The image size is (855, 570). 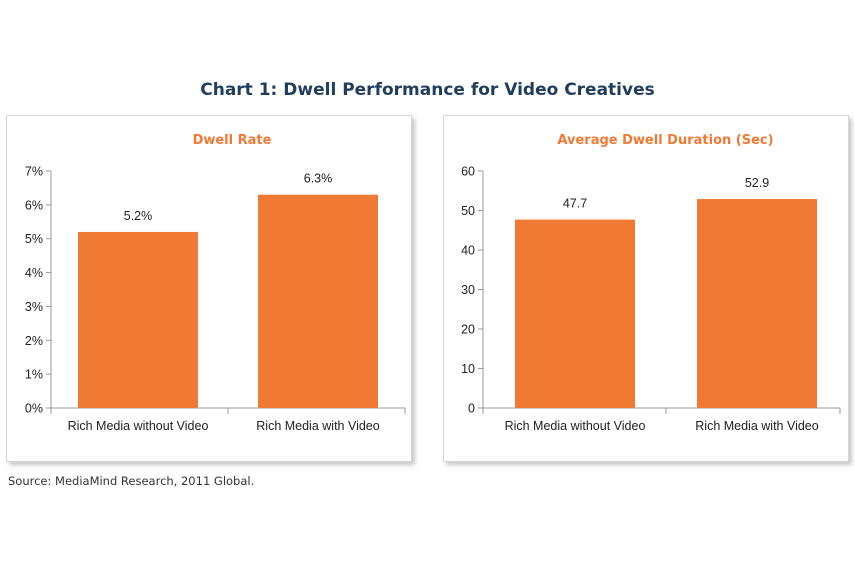 I want to click on y-tick-label: 2%, so click(x=34, y=341).